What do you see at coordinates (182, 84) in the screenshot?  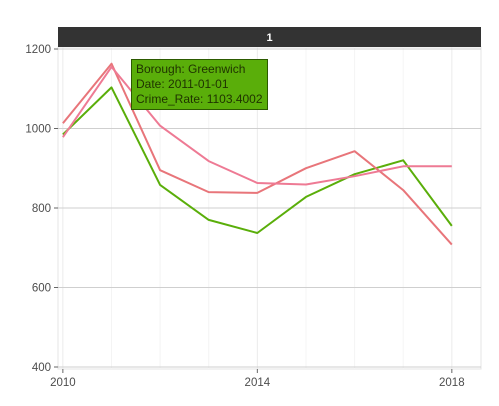 I see `tooltip-date: Date: 2011-01-01` at bounding box center [182, 84].